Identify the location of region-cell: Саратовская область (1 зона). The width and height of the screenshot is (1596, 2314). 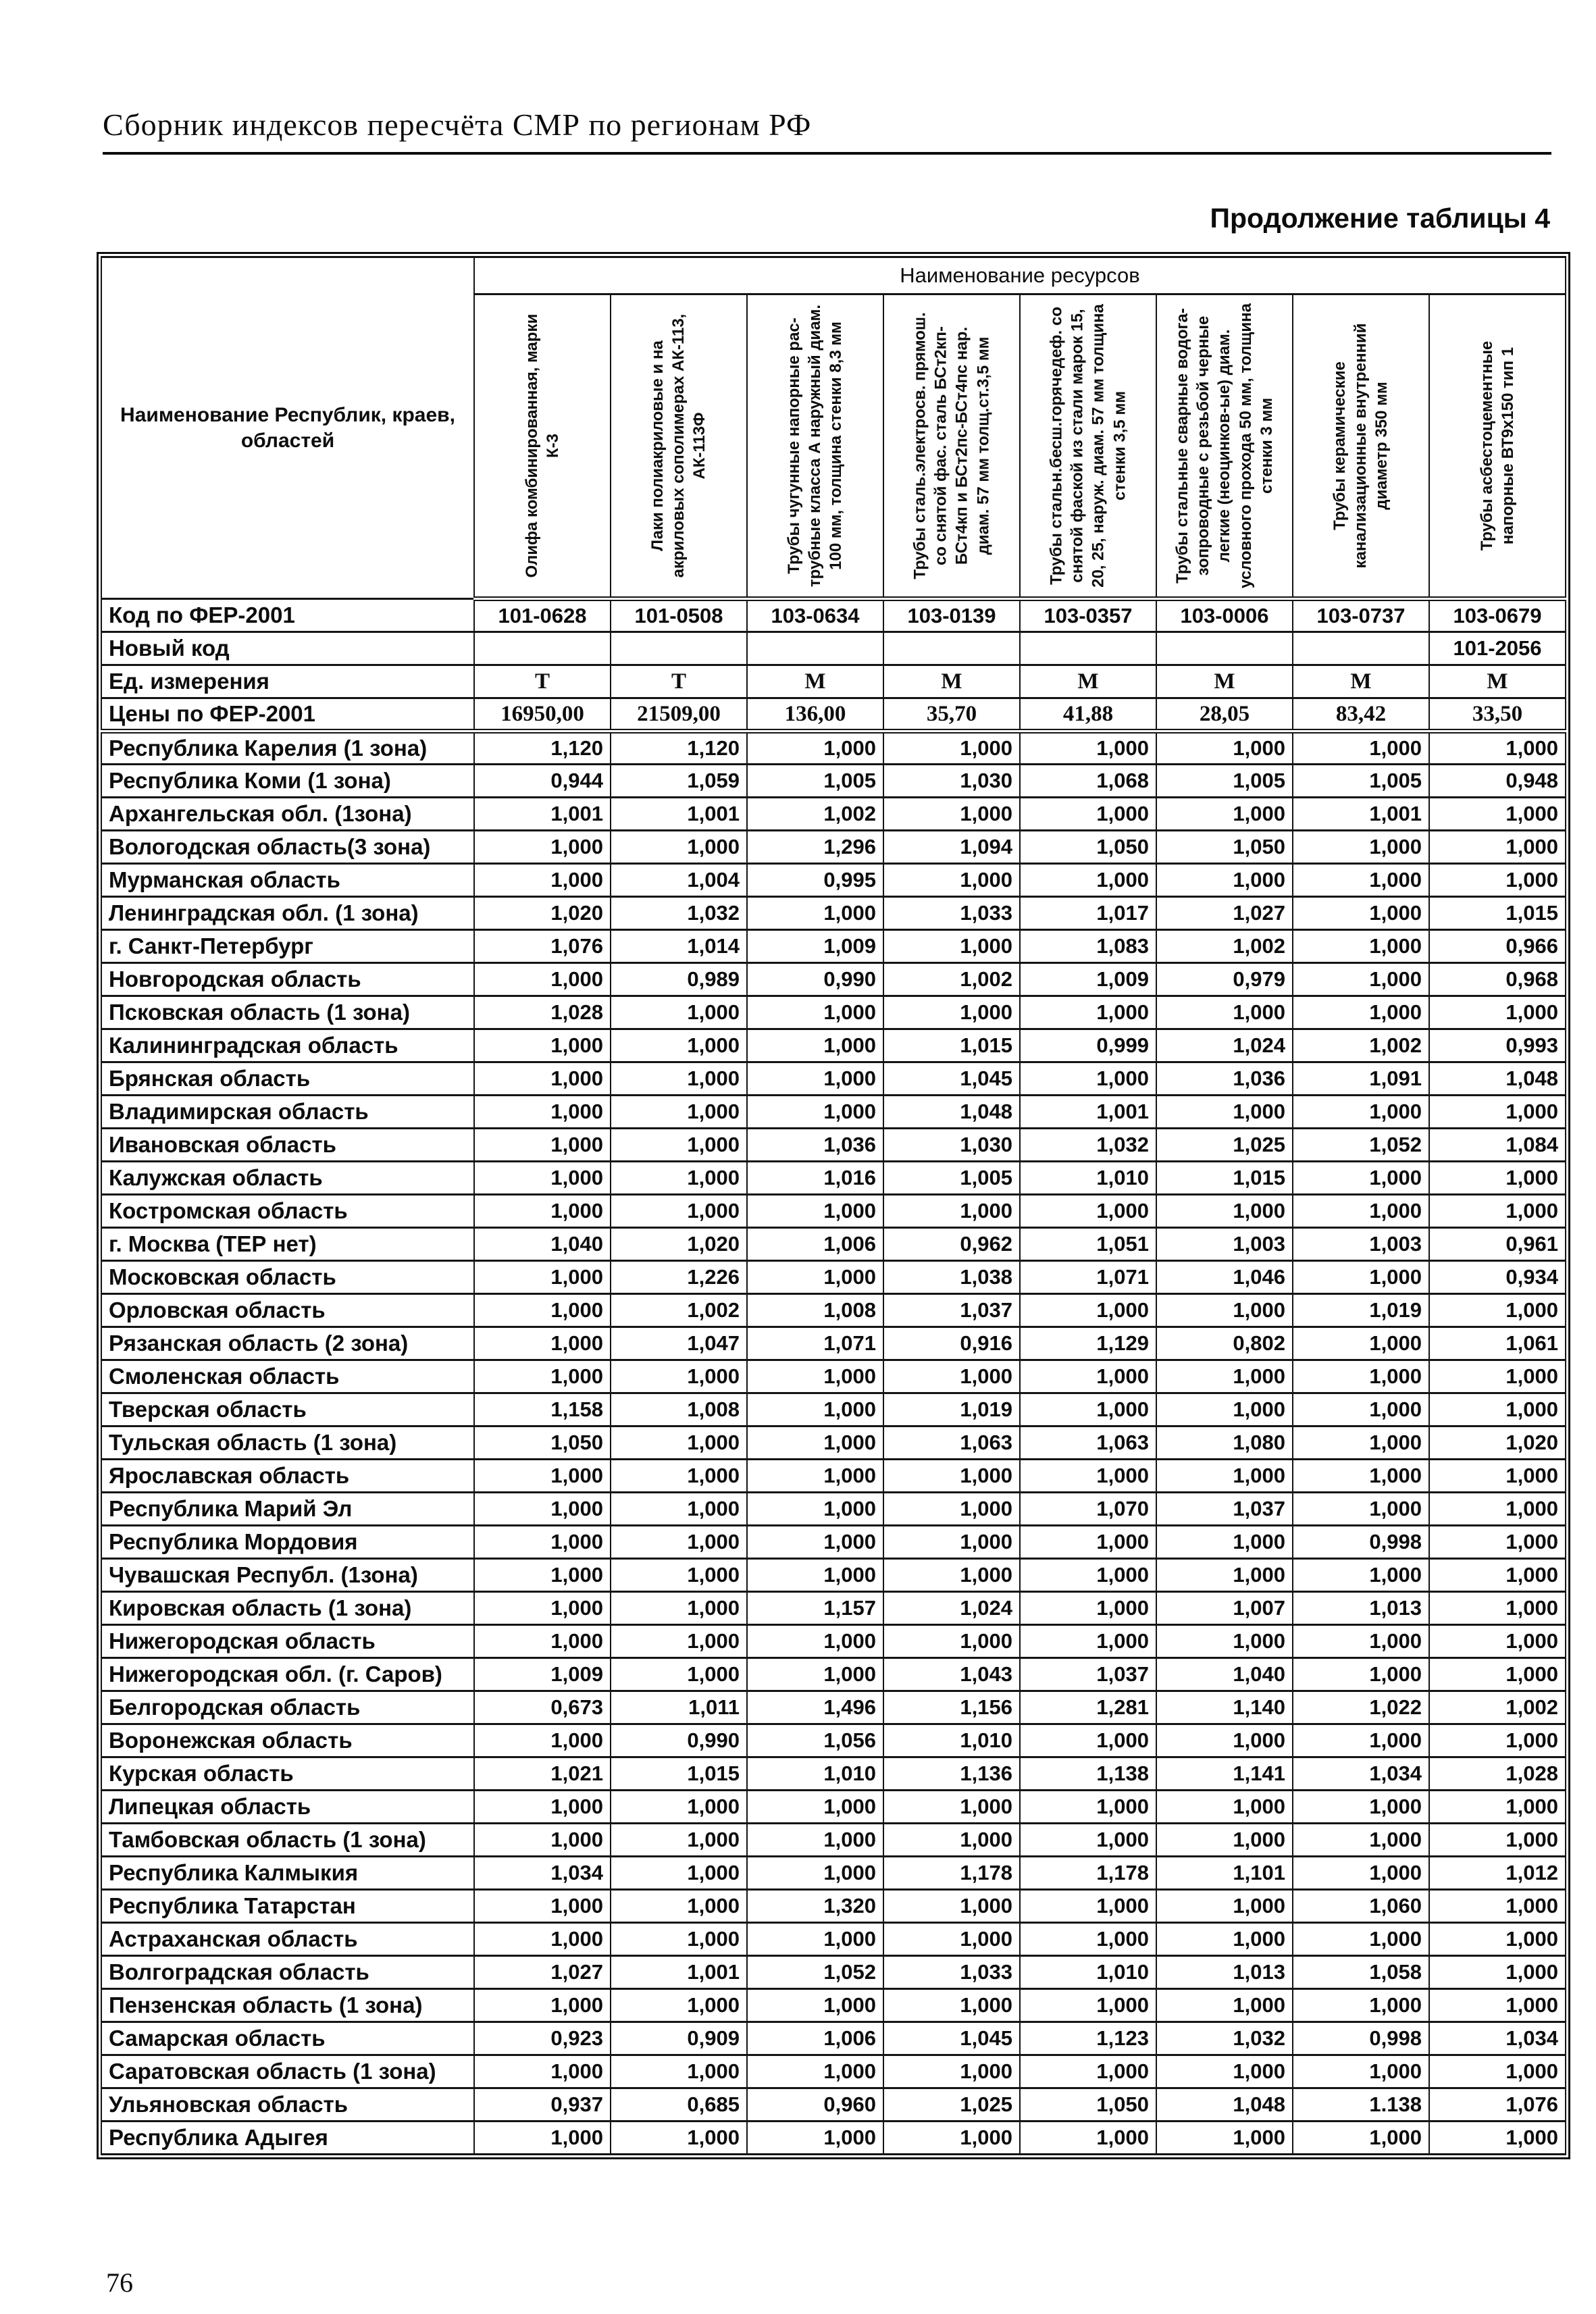
(288, 2071).